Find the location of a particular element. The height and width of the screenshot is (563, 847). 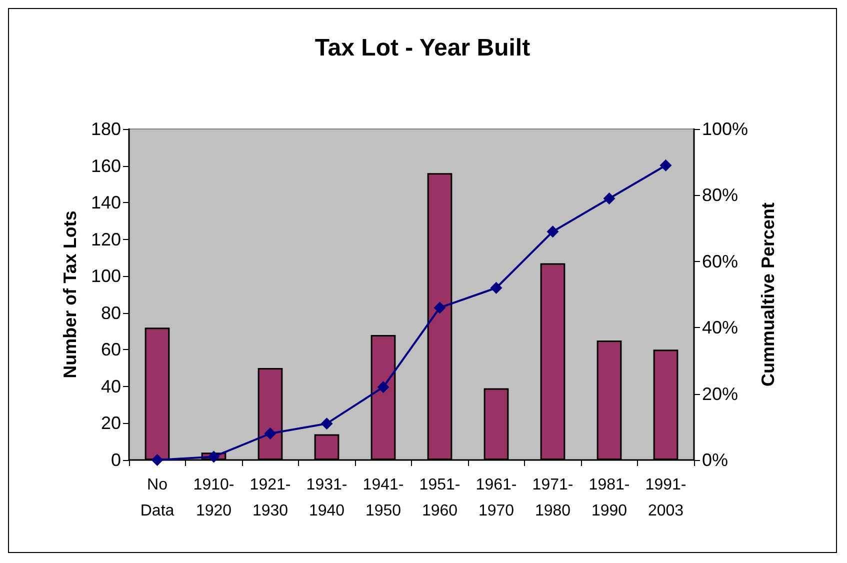

x-tick-label: 1971- 1980 is located at coordinates (553, 498).